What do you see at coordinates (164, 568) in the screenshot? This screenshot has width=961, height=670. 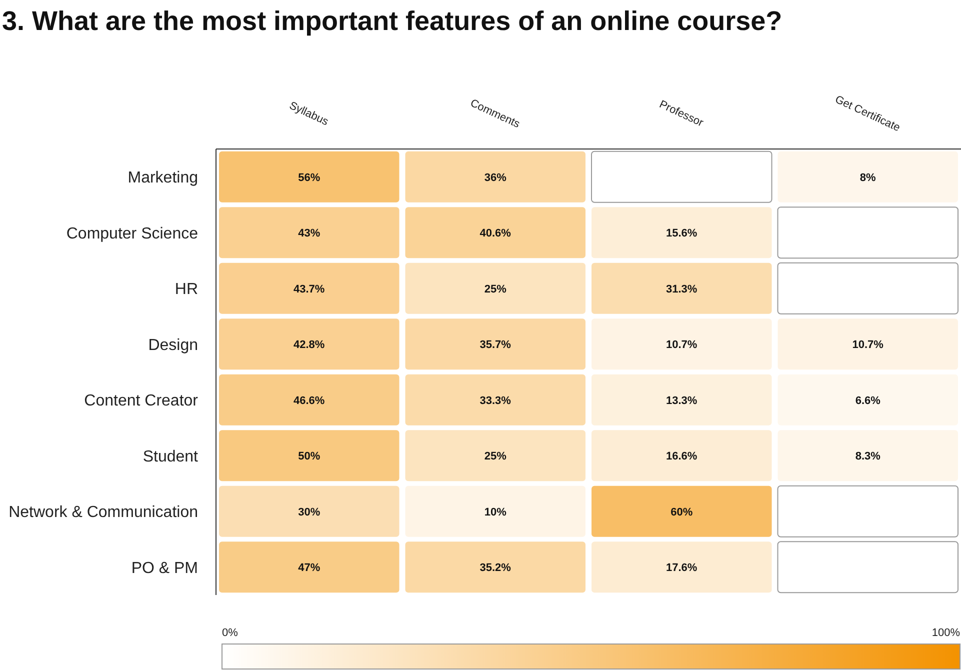 I see `y-tick-label: PO & PM` at bounding box center [164, 568].